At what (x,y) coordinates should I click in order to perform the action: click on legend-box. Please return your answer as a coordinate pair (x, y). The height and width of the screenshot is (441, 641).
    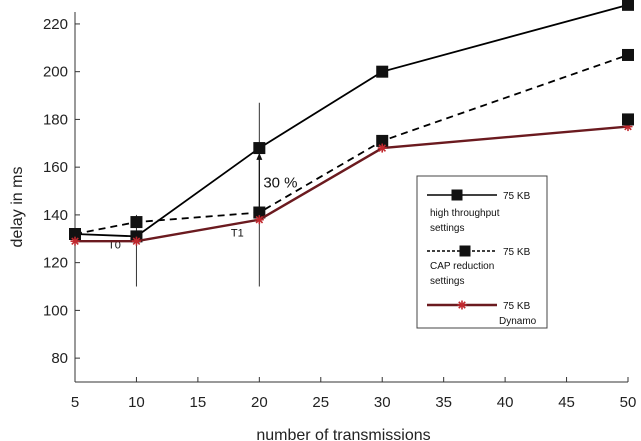
    Looking at the image, I should click on (482, 252).